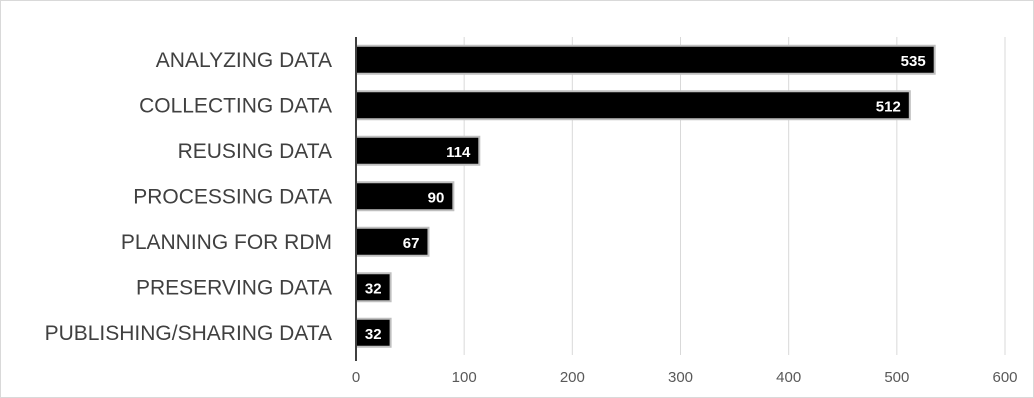  What do you see at coordinates (645, 59) in the screenshot?
I see `bar-analyzing-data` at bounding box center [645, 59].